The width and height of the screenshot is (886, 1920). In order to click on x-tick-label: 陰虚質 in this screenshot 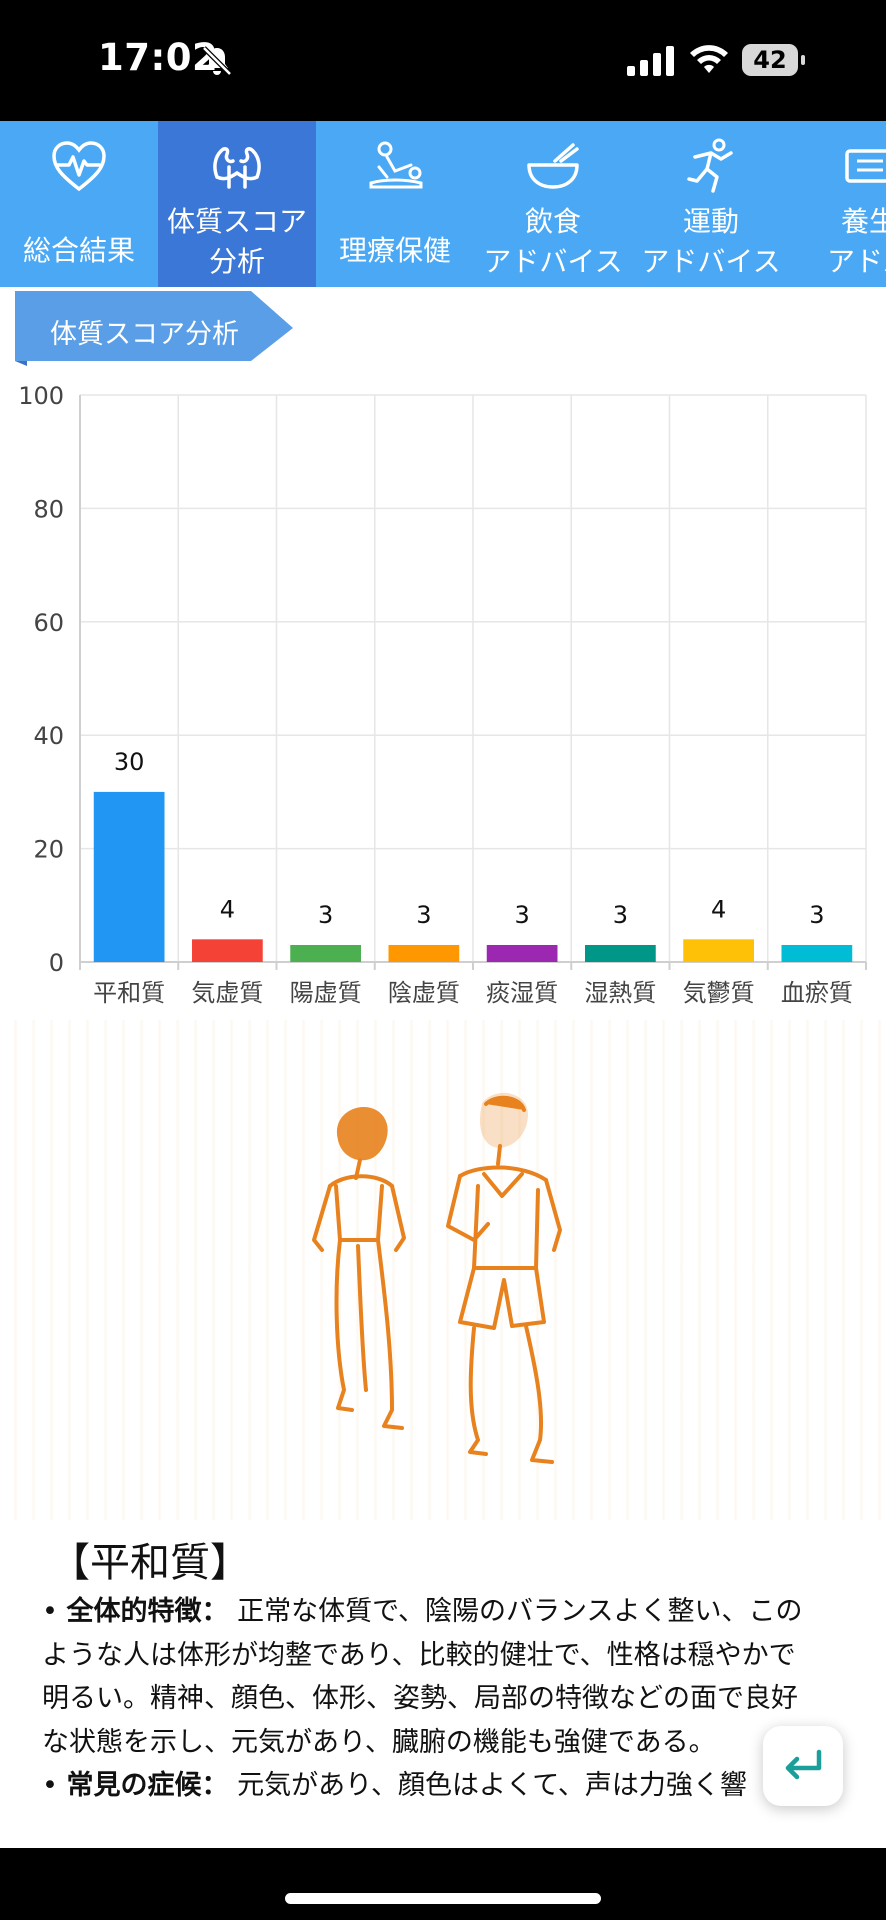, I will do `click(424, 993)`.